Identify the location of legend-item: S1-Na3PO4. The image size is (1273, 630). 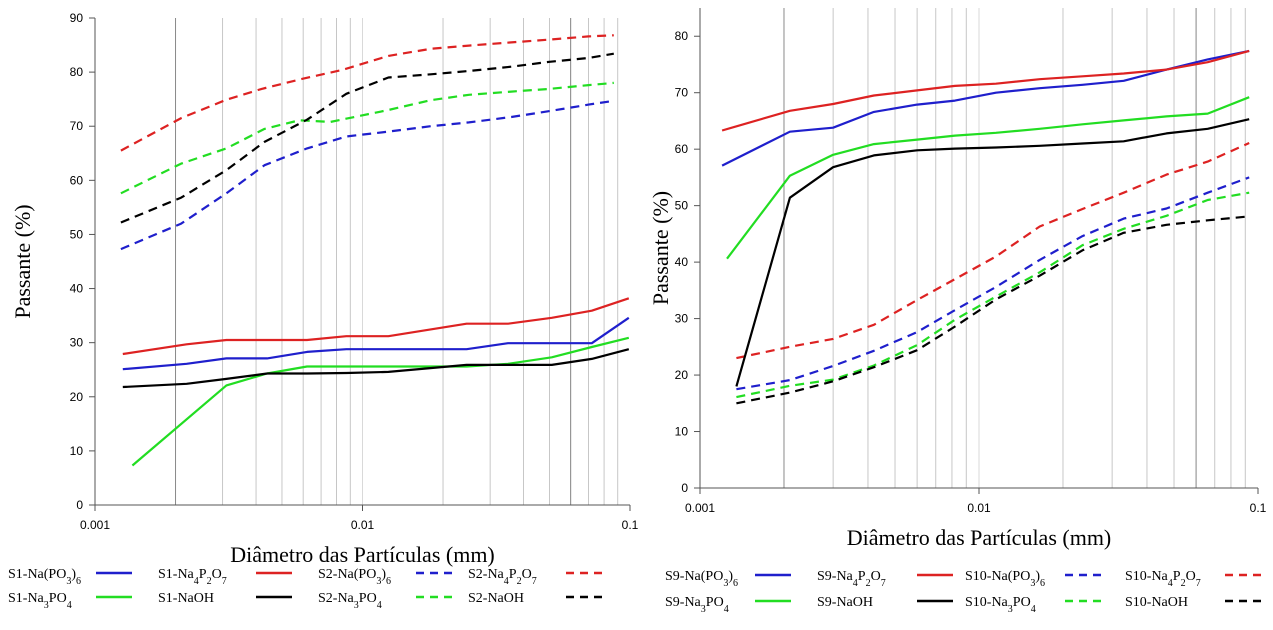
(70, 601).